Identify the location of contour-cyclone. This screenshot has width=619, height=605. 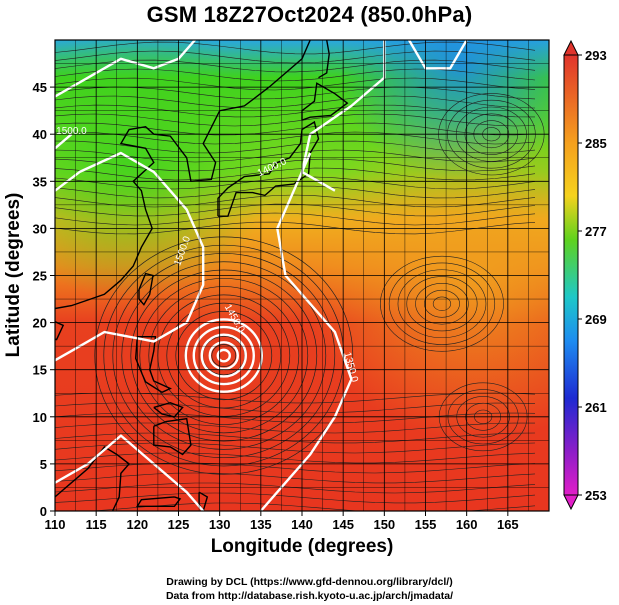
(223, 355).